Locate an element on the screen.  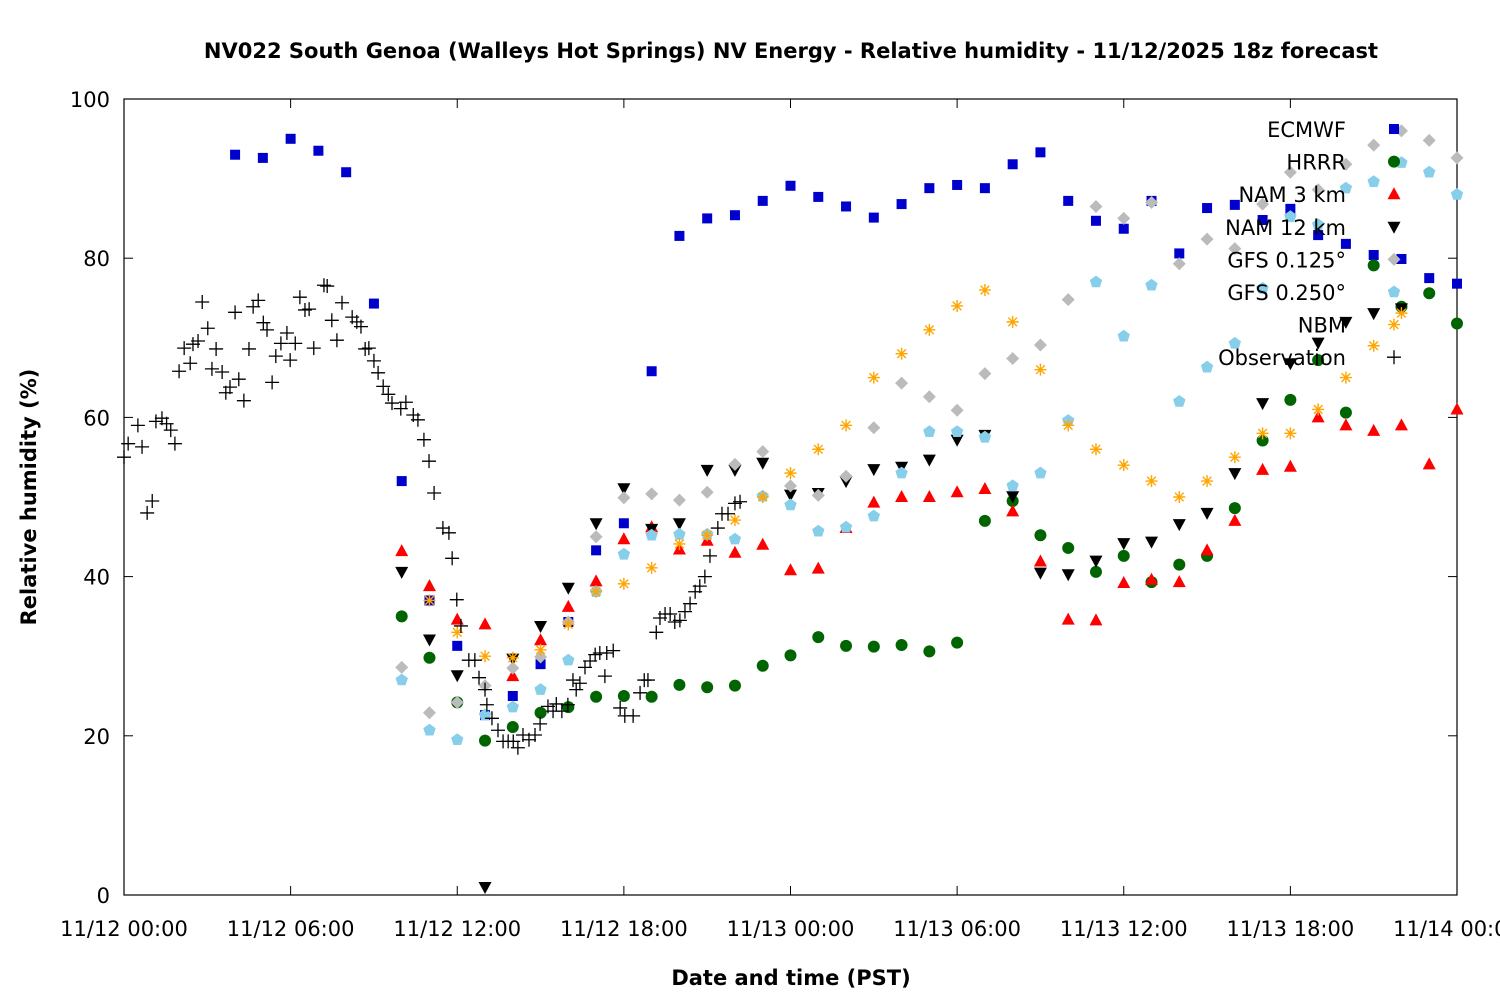
legend-marker-observation is located at coordinates (1394, 357).